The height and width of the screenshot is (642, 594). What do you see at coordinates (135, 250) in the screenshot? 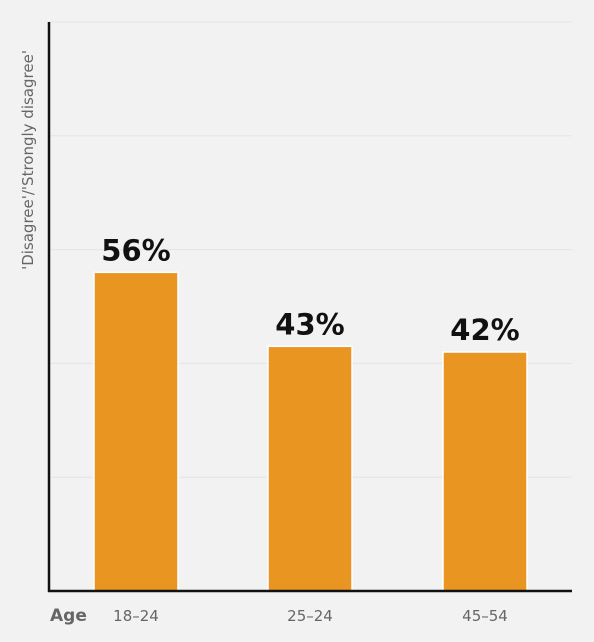
I see `data-label: 56%` at bounding box center [135, 250].